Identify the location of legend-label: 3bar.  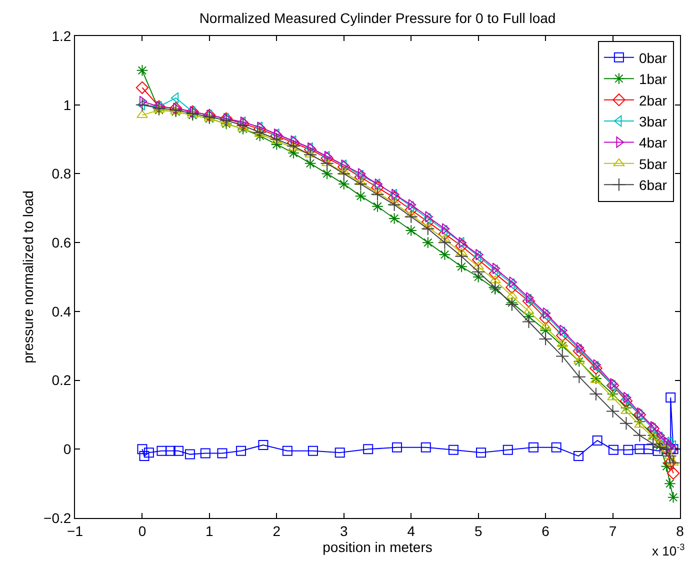
(653, 121).